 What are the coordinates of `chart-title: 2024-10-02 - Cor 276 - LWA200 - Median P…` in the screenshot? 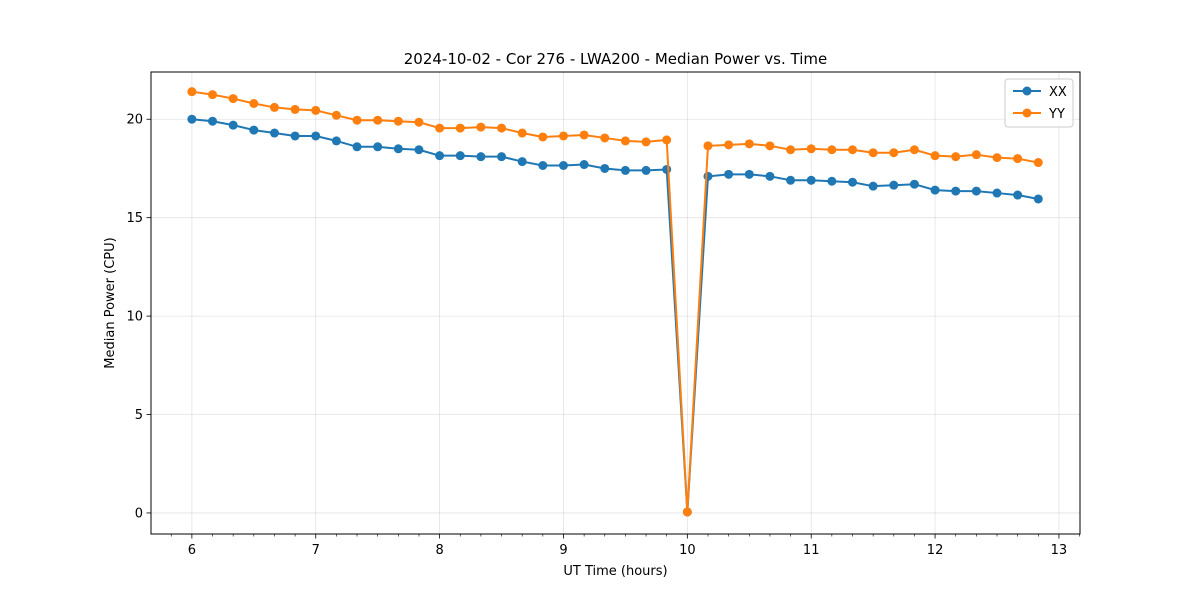 It's located at (616, 59).